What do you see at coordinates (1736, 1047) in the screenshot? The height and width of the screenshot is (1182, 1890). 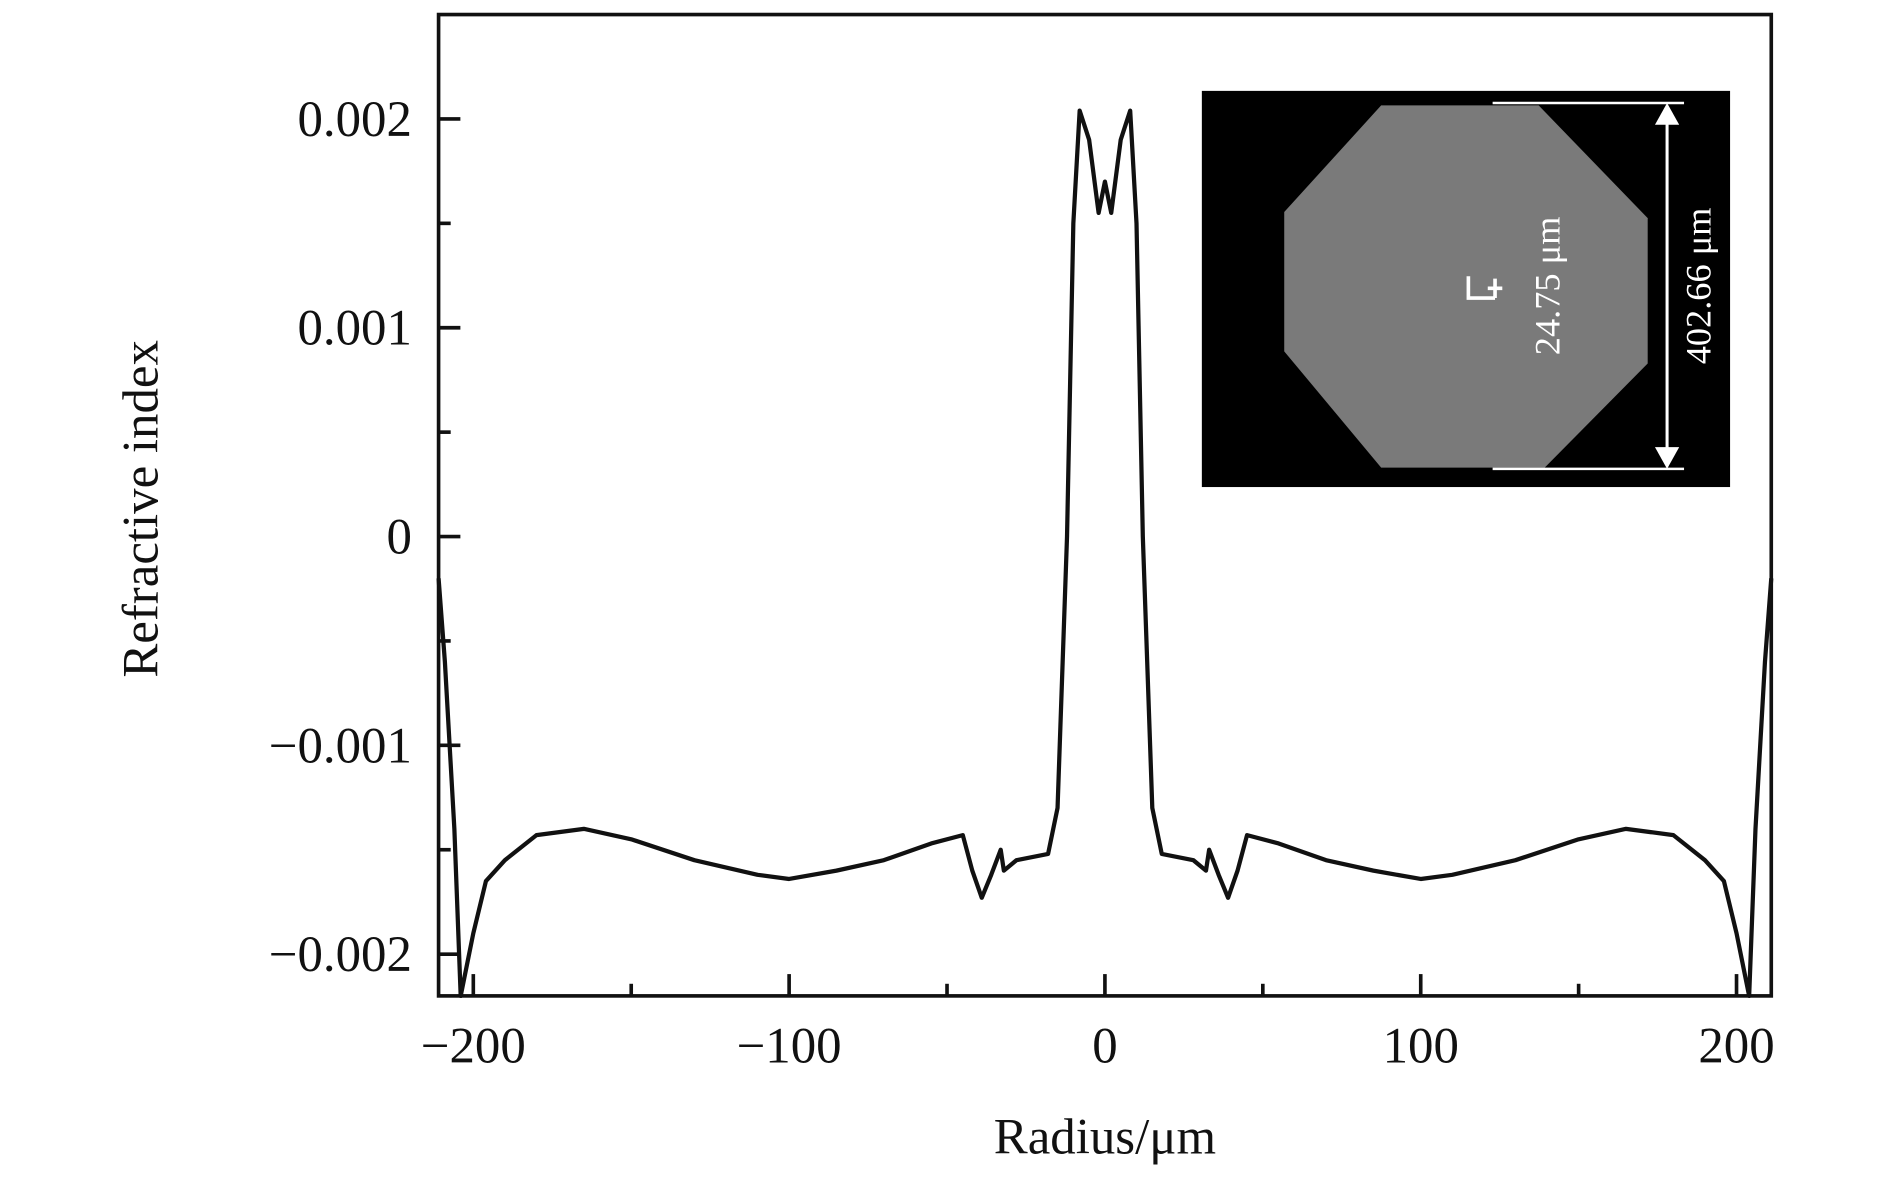 I see `x-tick-label: 200` at bounding box center [1736, 1047].